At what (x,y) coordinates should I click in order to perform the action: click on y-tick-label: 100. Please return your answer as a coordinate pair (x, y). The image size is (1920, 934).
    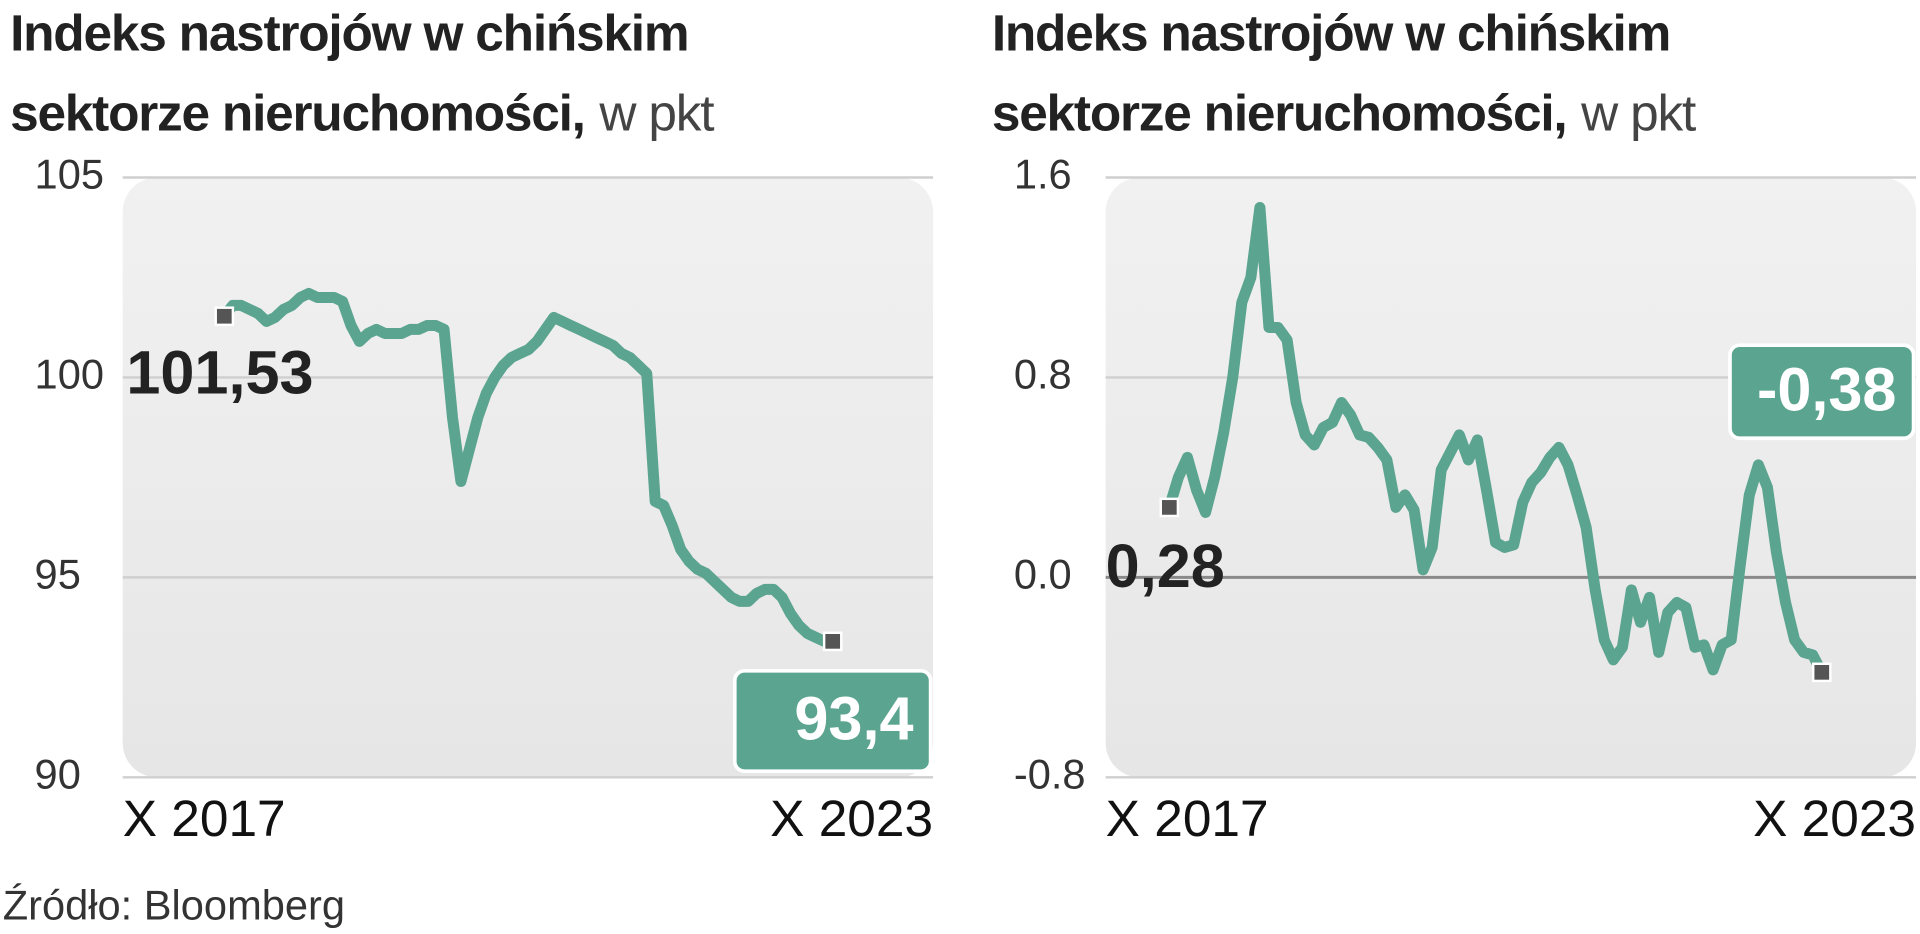
    Looking at the image, I should click on (69, 373).